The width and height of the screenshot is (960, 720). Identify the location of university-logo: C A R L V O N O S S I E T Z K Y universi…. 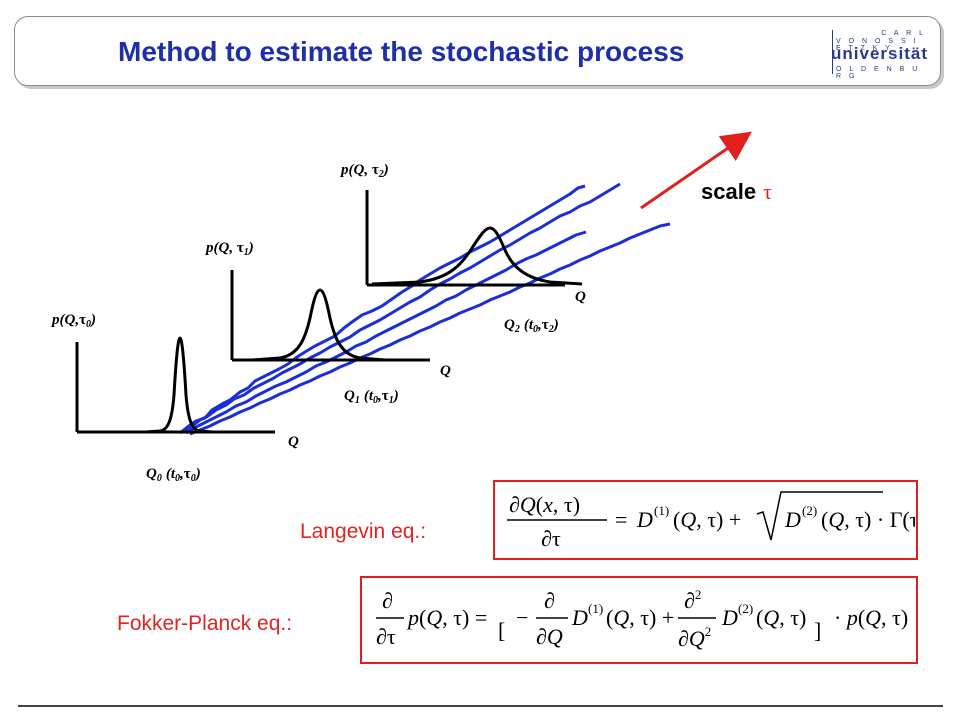
(879, 55).